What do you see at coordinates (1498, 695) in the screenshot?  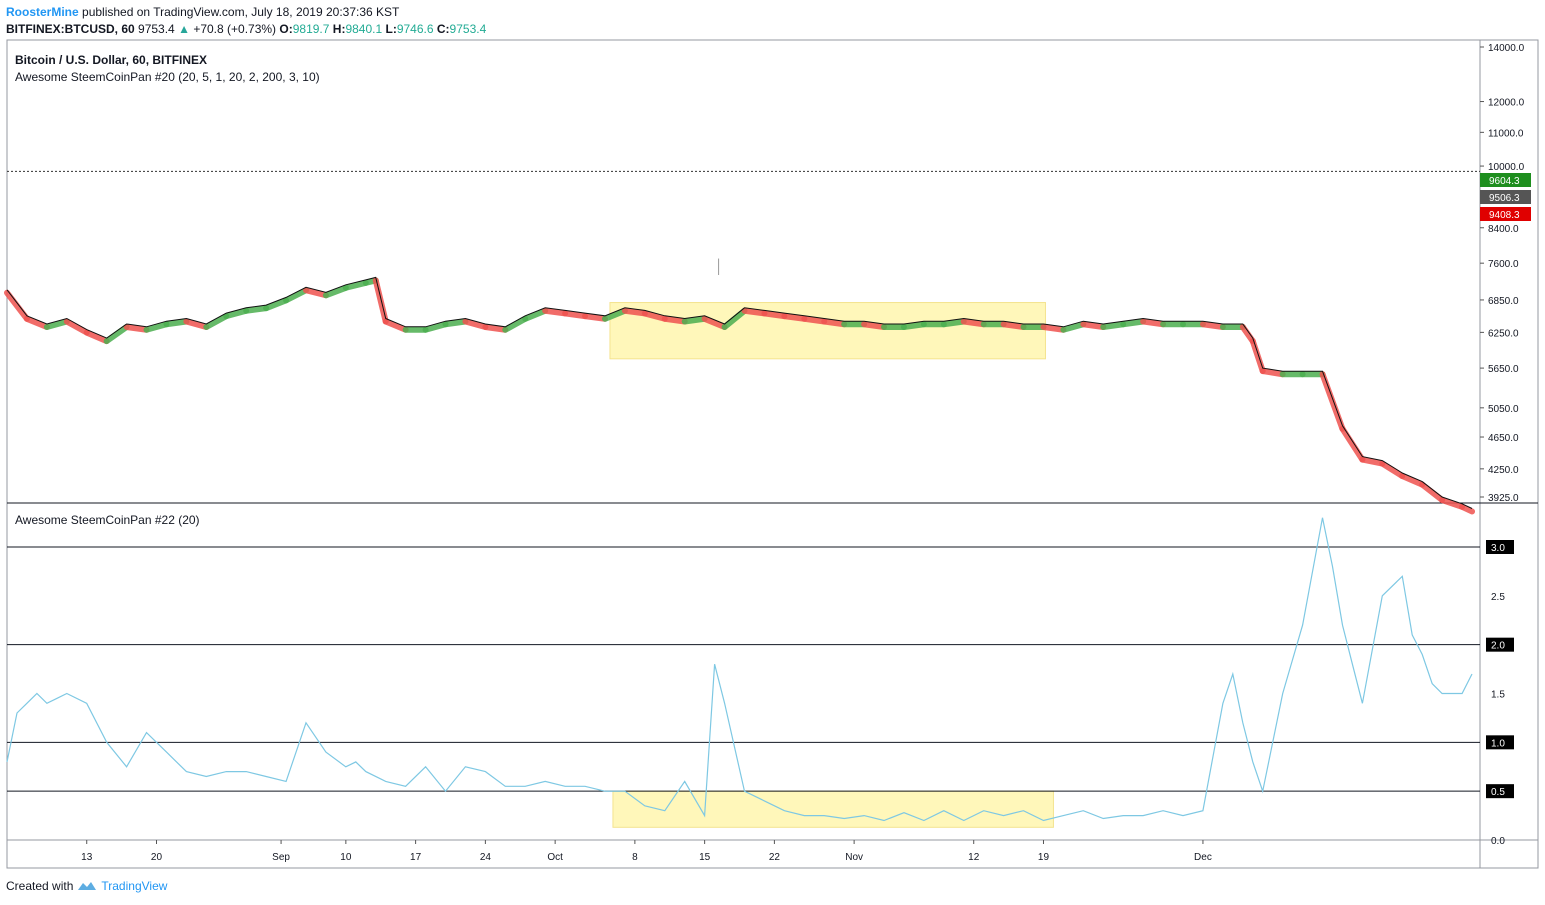 I see `indicator-tick-label: 1.5` at bounding box center [1498, 695].